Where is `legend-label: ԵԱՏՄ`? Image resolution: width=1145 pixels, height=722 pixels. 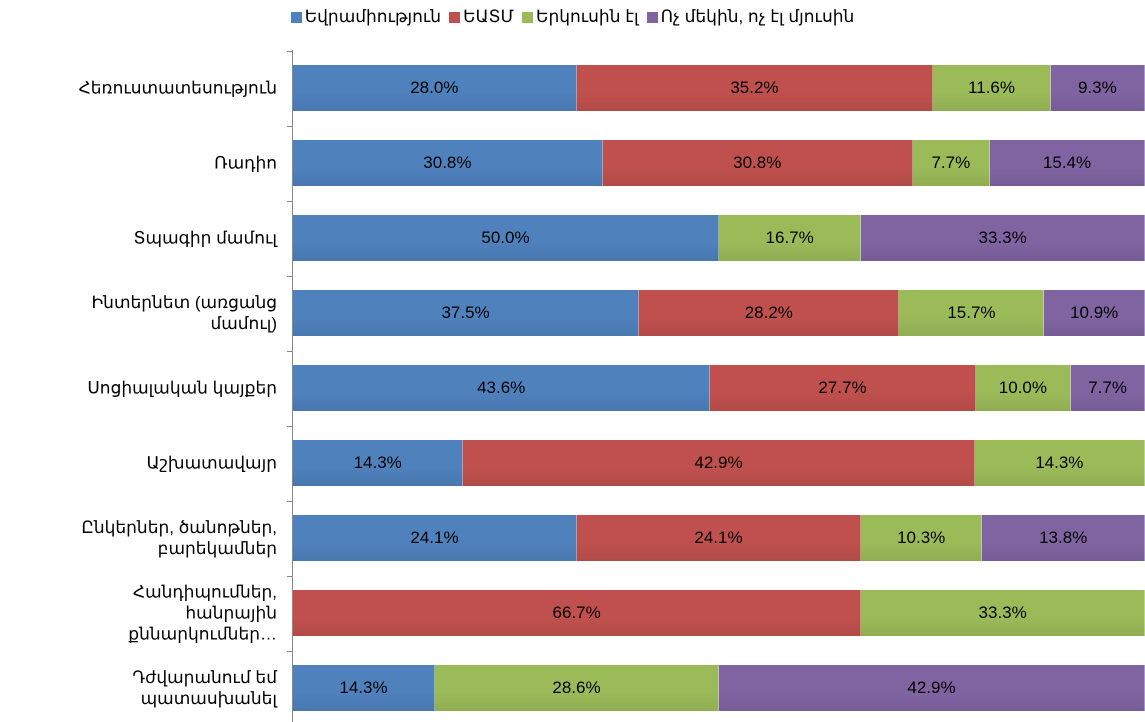 legend-label: ԵԱՏՄ is located at coordinates (488, 16).